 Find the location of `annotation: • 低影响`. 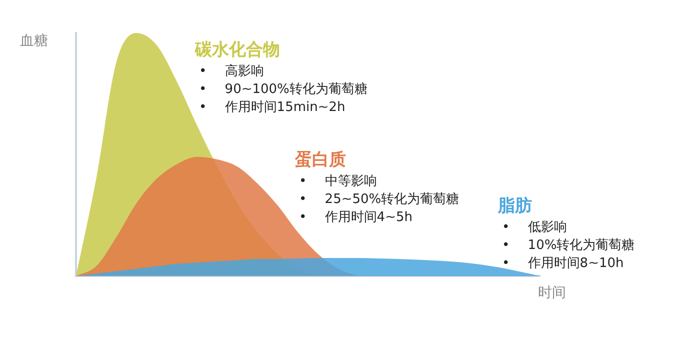

annotation: • 低影响 is located at coordinates (535, 228).